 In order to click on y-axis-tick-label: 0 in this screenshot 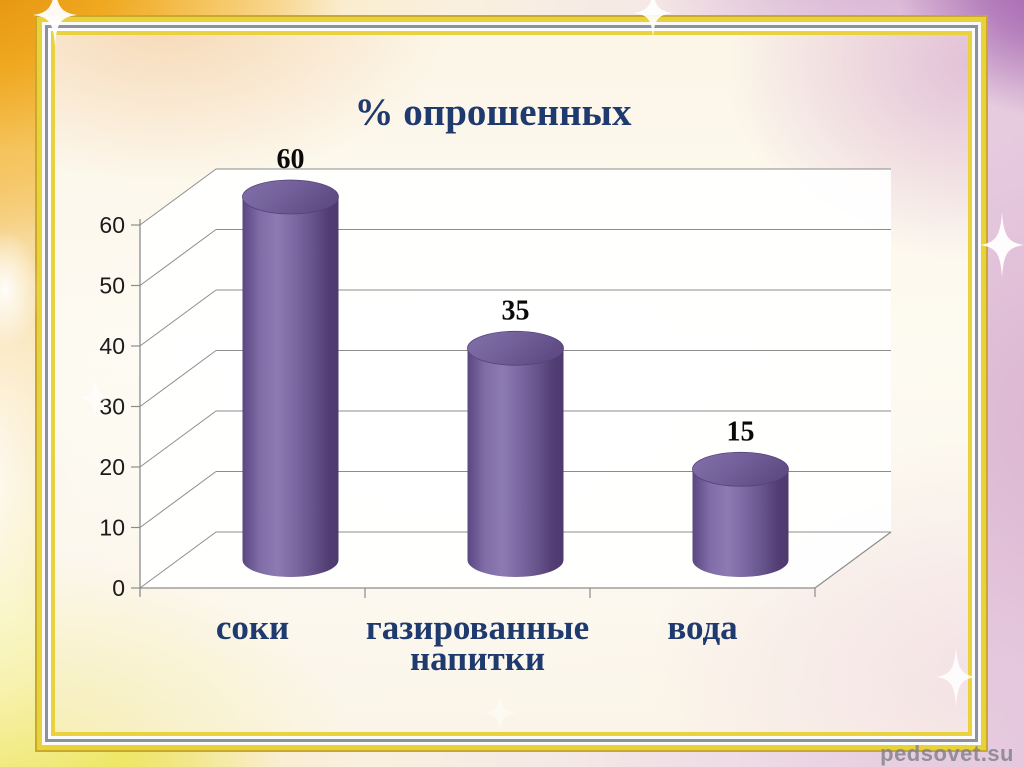, I will do `click(118, 588)`.